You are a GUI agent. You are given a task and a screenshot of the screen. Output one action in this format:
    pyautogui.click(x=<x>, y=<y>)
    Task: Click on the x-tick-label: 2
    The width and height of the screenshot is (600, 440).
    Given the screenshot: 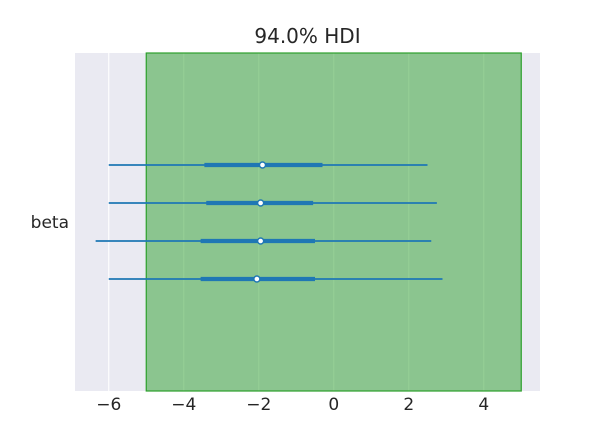 What is the action you would take?
    pyautogui.click(x=408, y=405)
    